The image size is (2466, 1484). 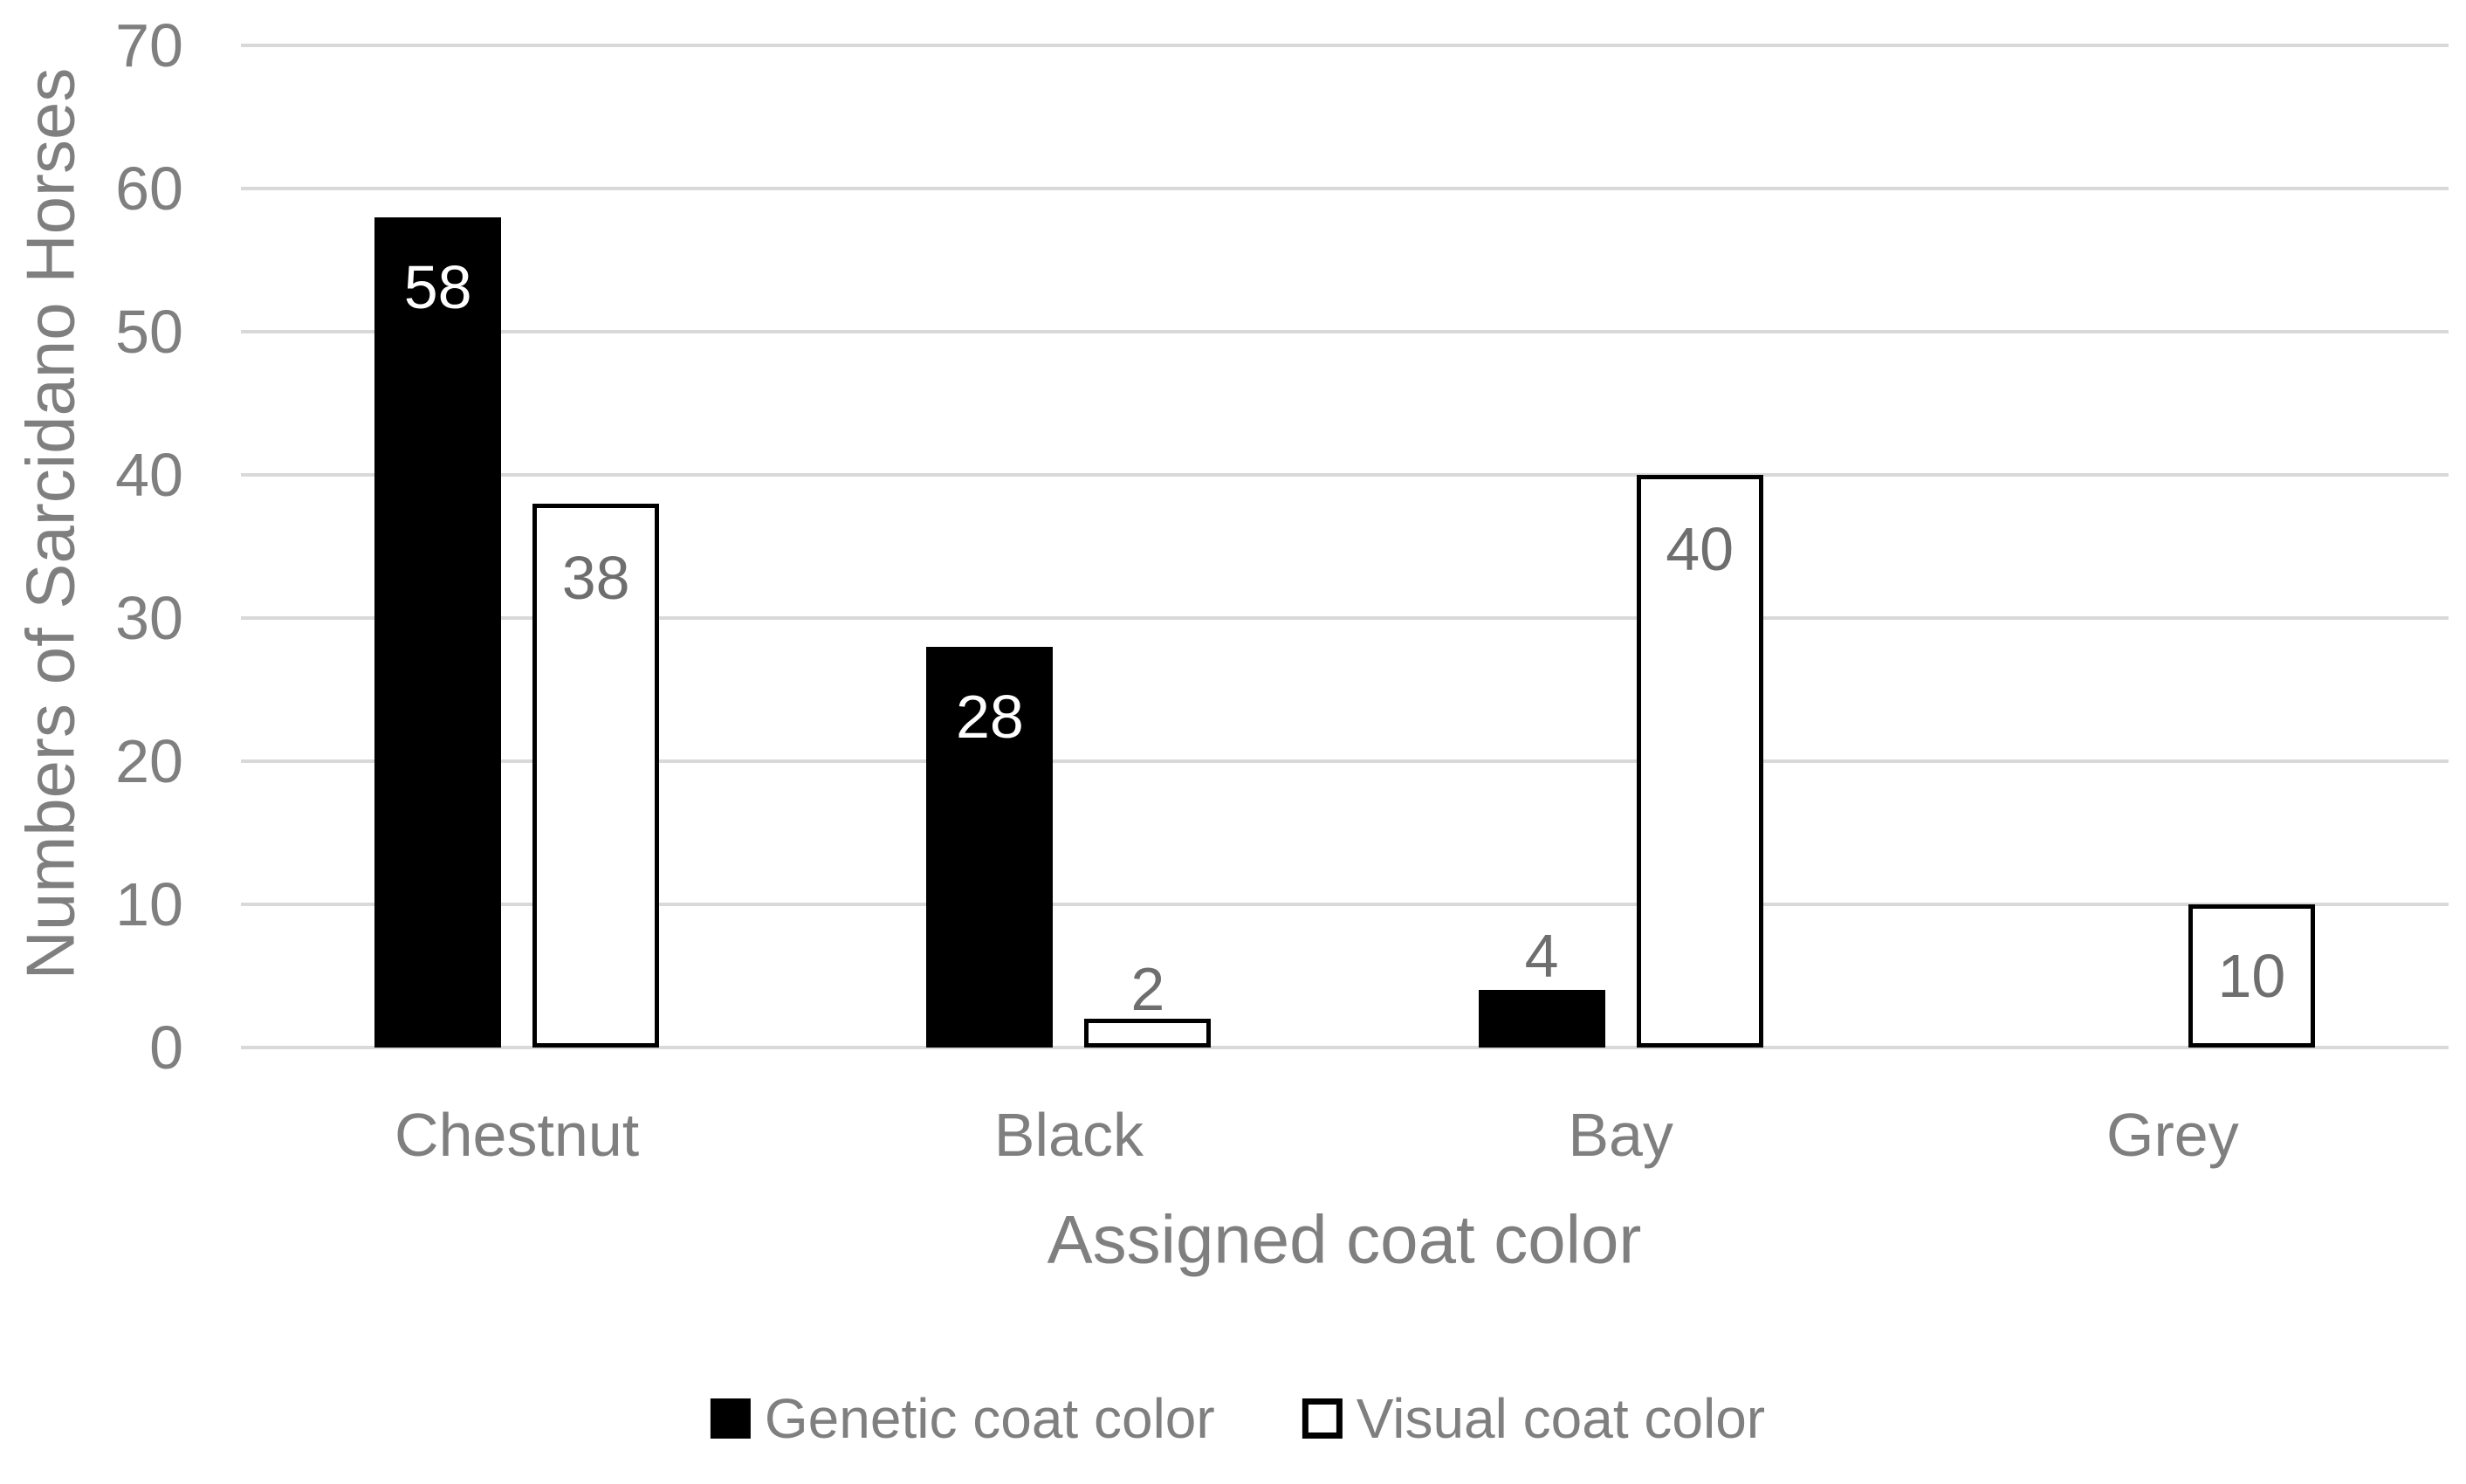 I want to click on legend-swatch-visual-coat-color, so click(x=1322, y=1418).